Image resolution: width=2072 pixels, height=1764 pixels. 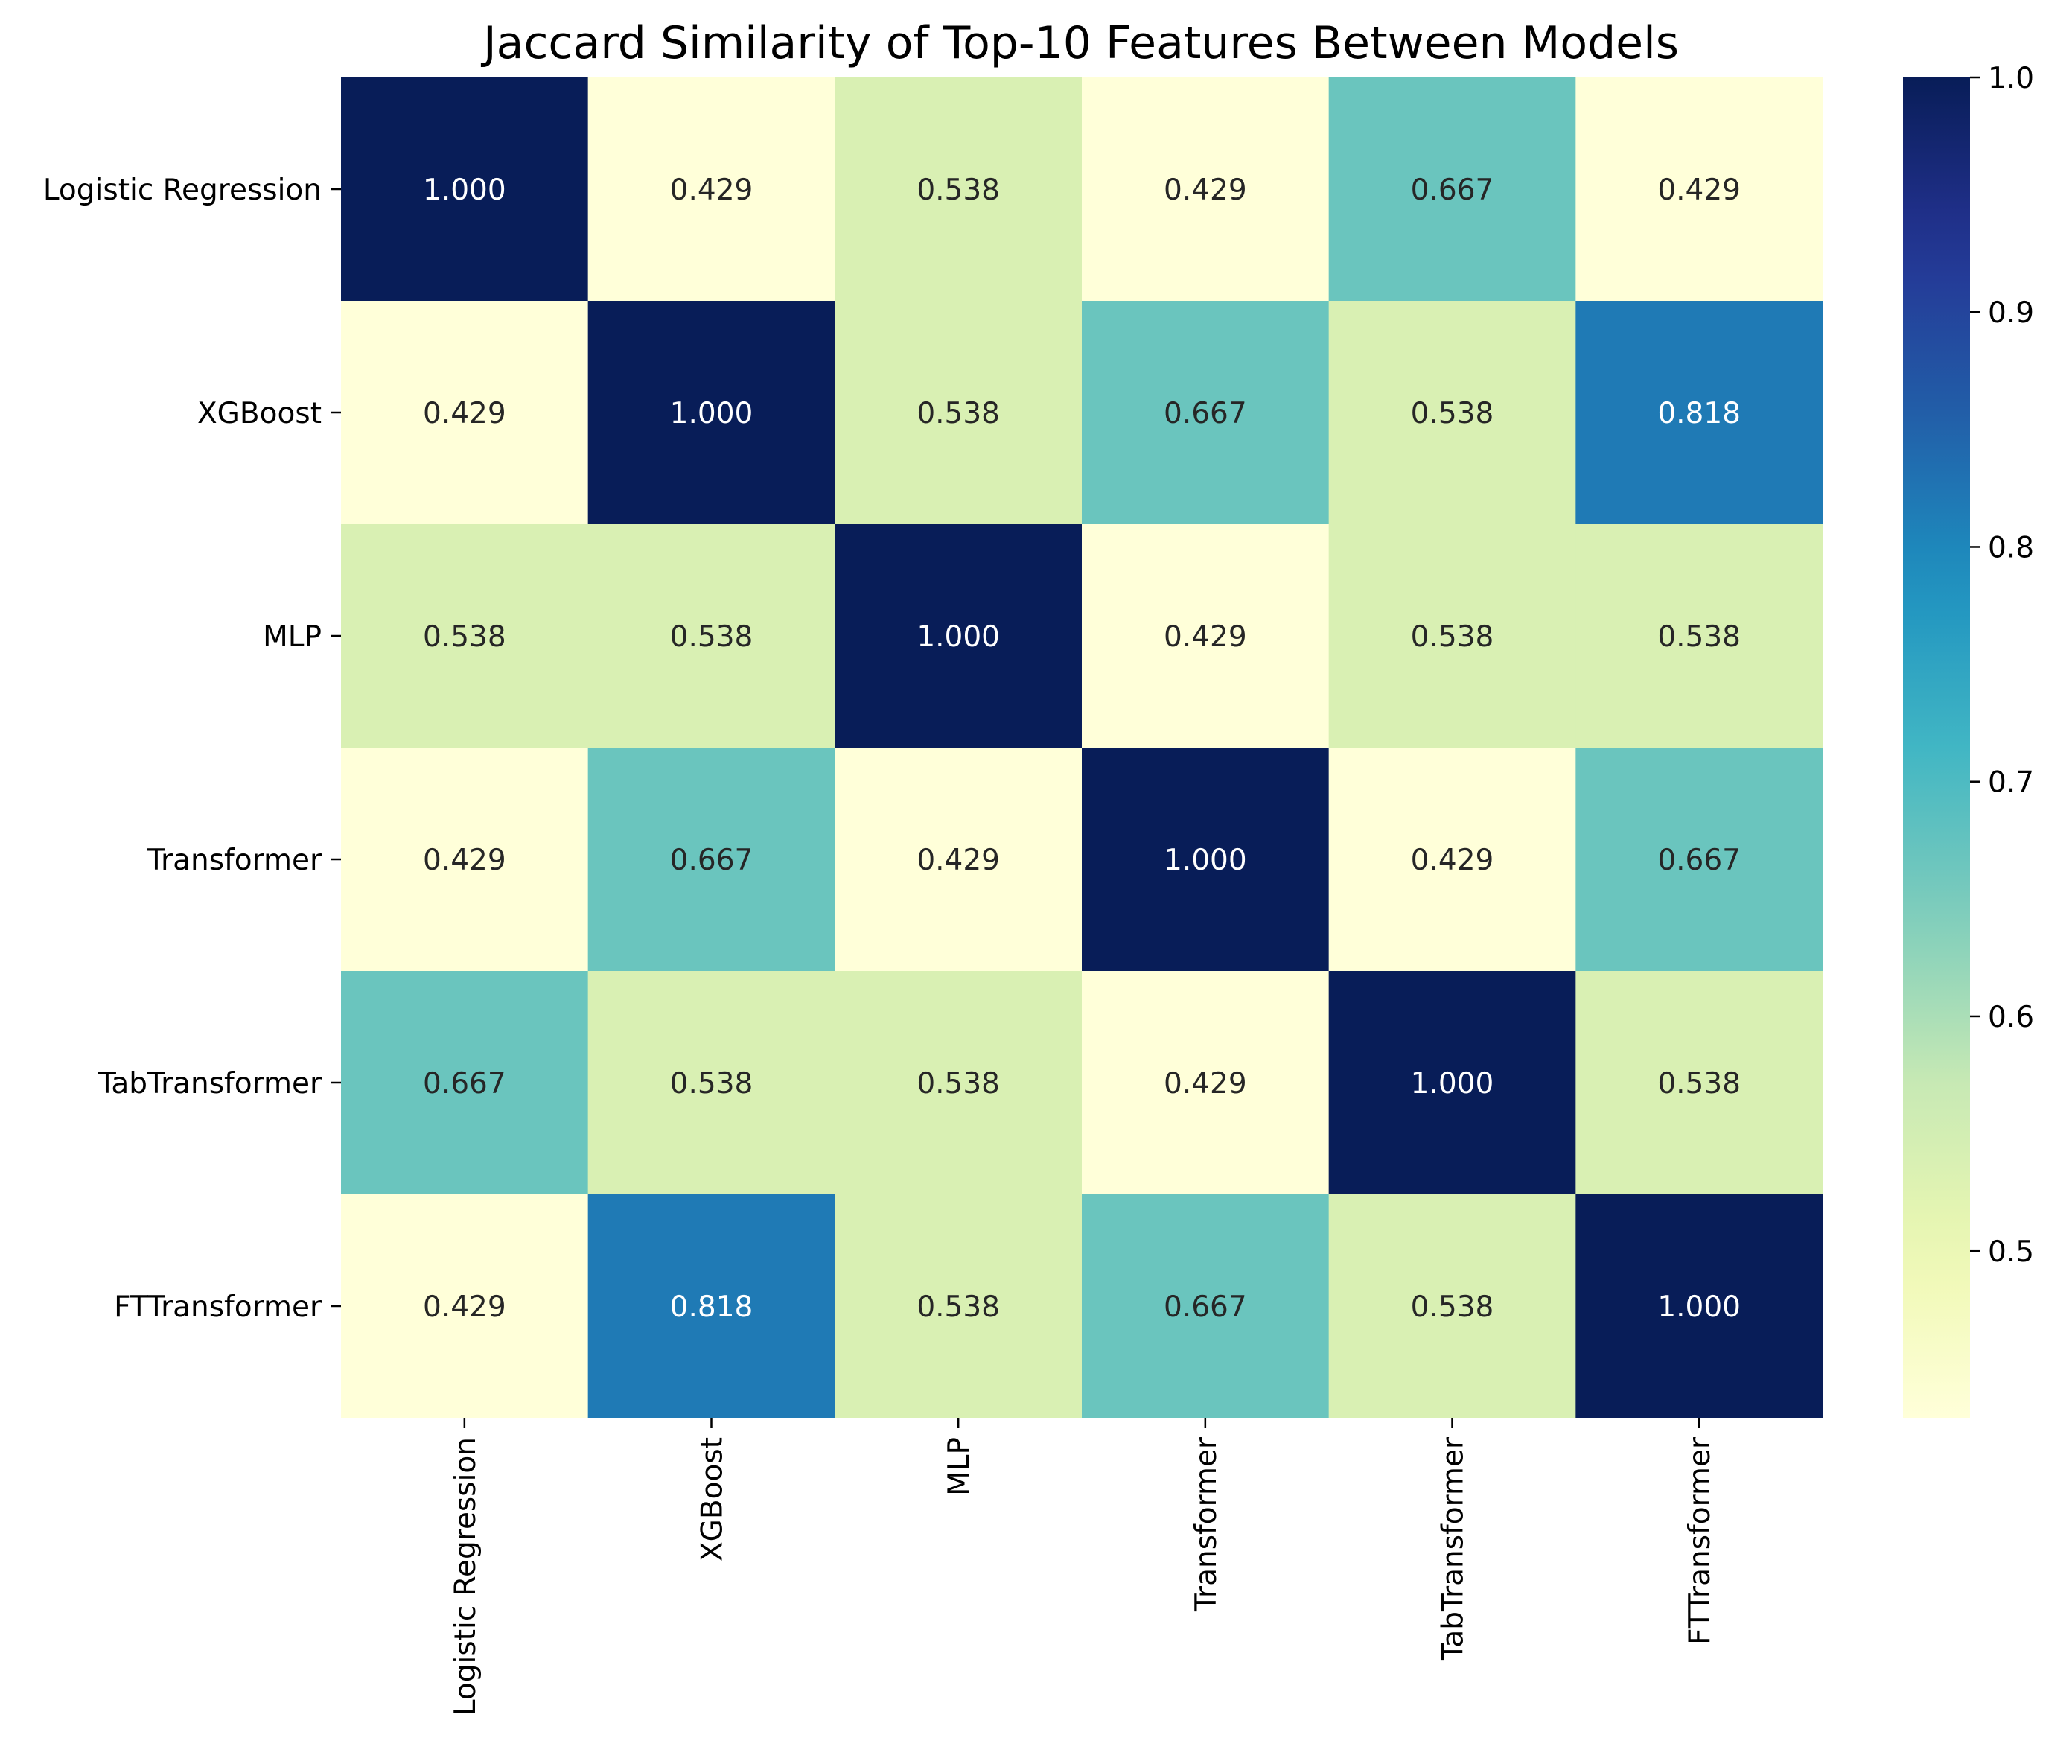 What do you see at coordinates (2011, 313) in the screenshot?
I see `colorbar-tick-label: 0.9` at bounding box center [2011, 313].